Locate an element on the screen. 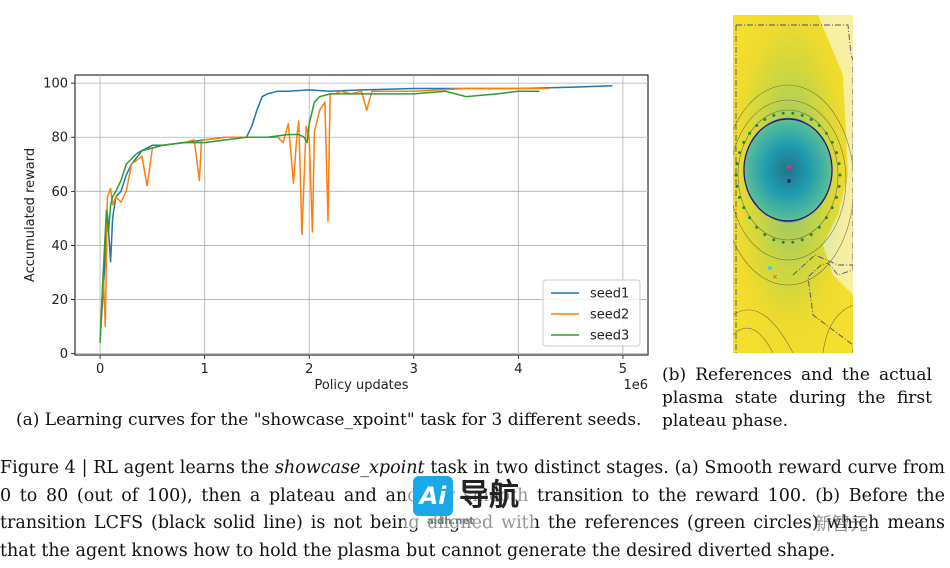 The height and width of the screenshot is (568, 950). plasma-core is located at coordinates (788, 170).